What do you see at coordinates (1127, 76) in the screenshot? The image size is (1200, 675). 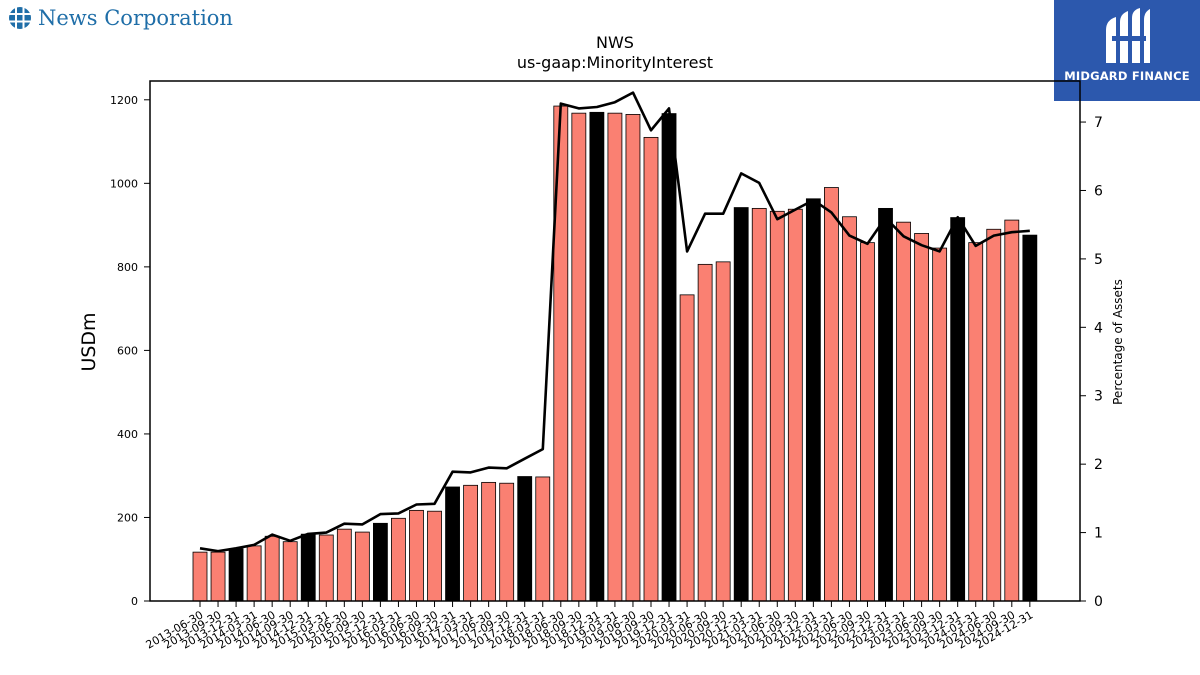 I see `partner-name: MIDGARD FINANCE` at bounding box center [1127, 76].